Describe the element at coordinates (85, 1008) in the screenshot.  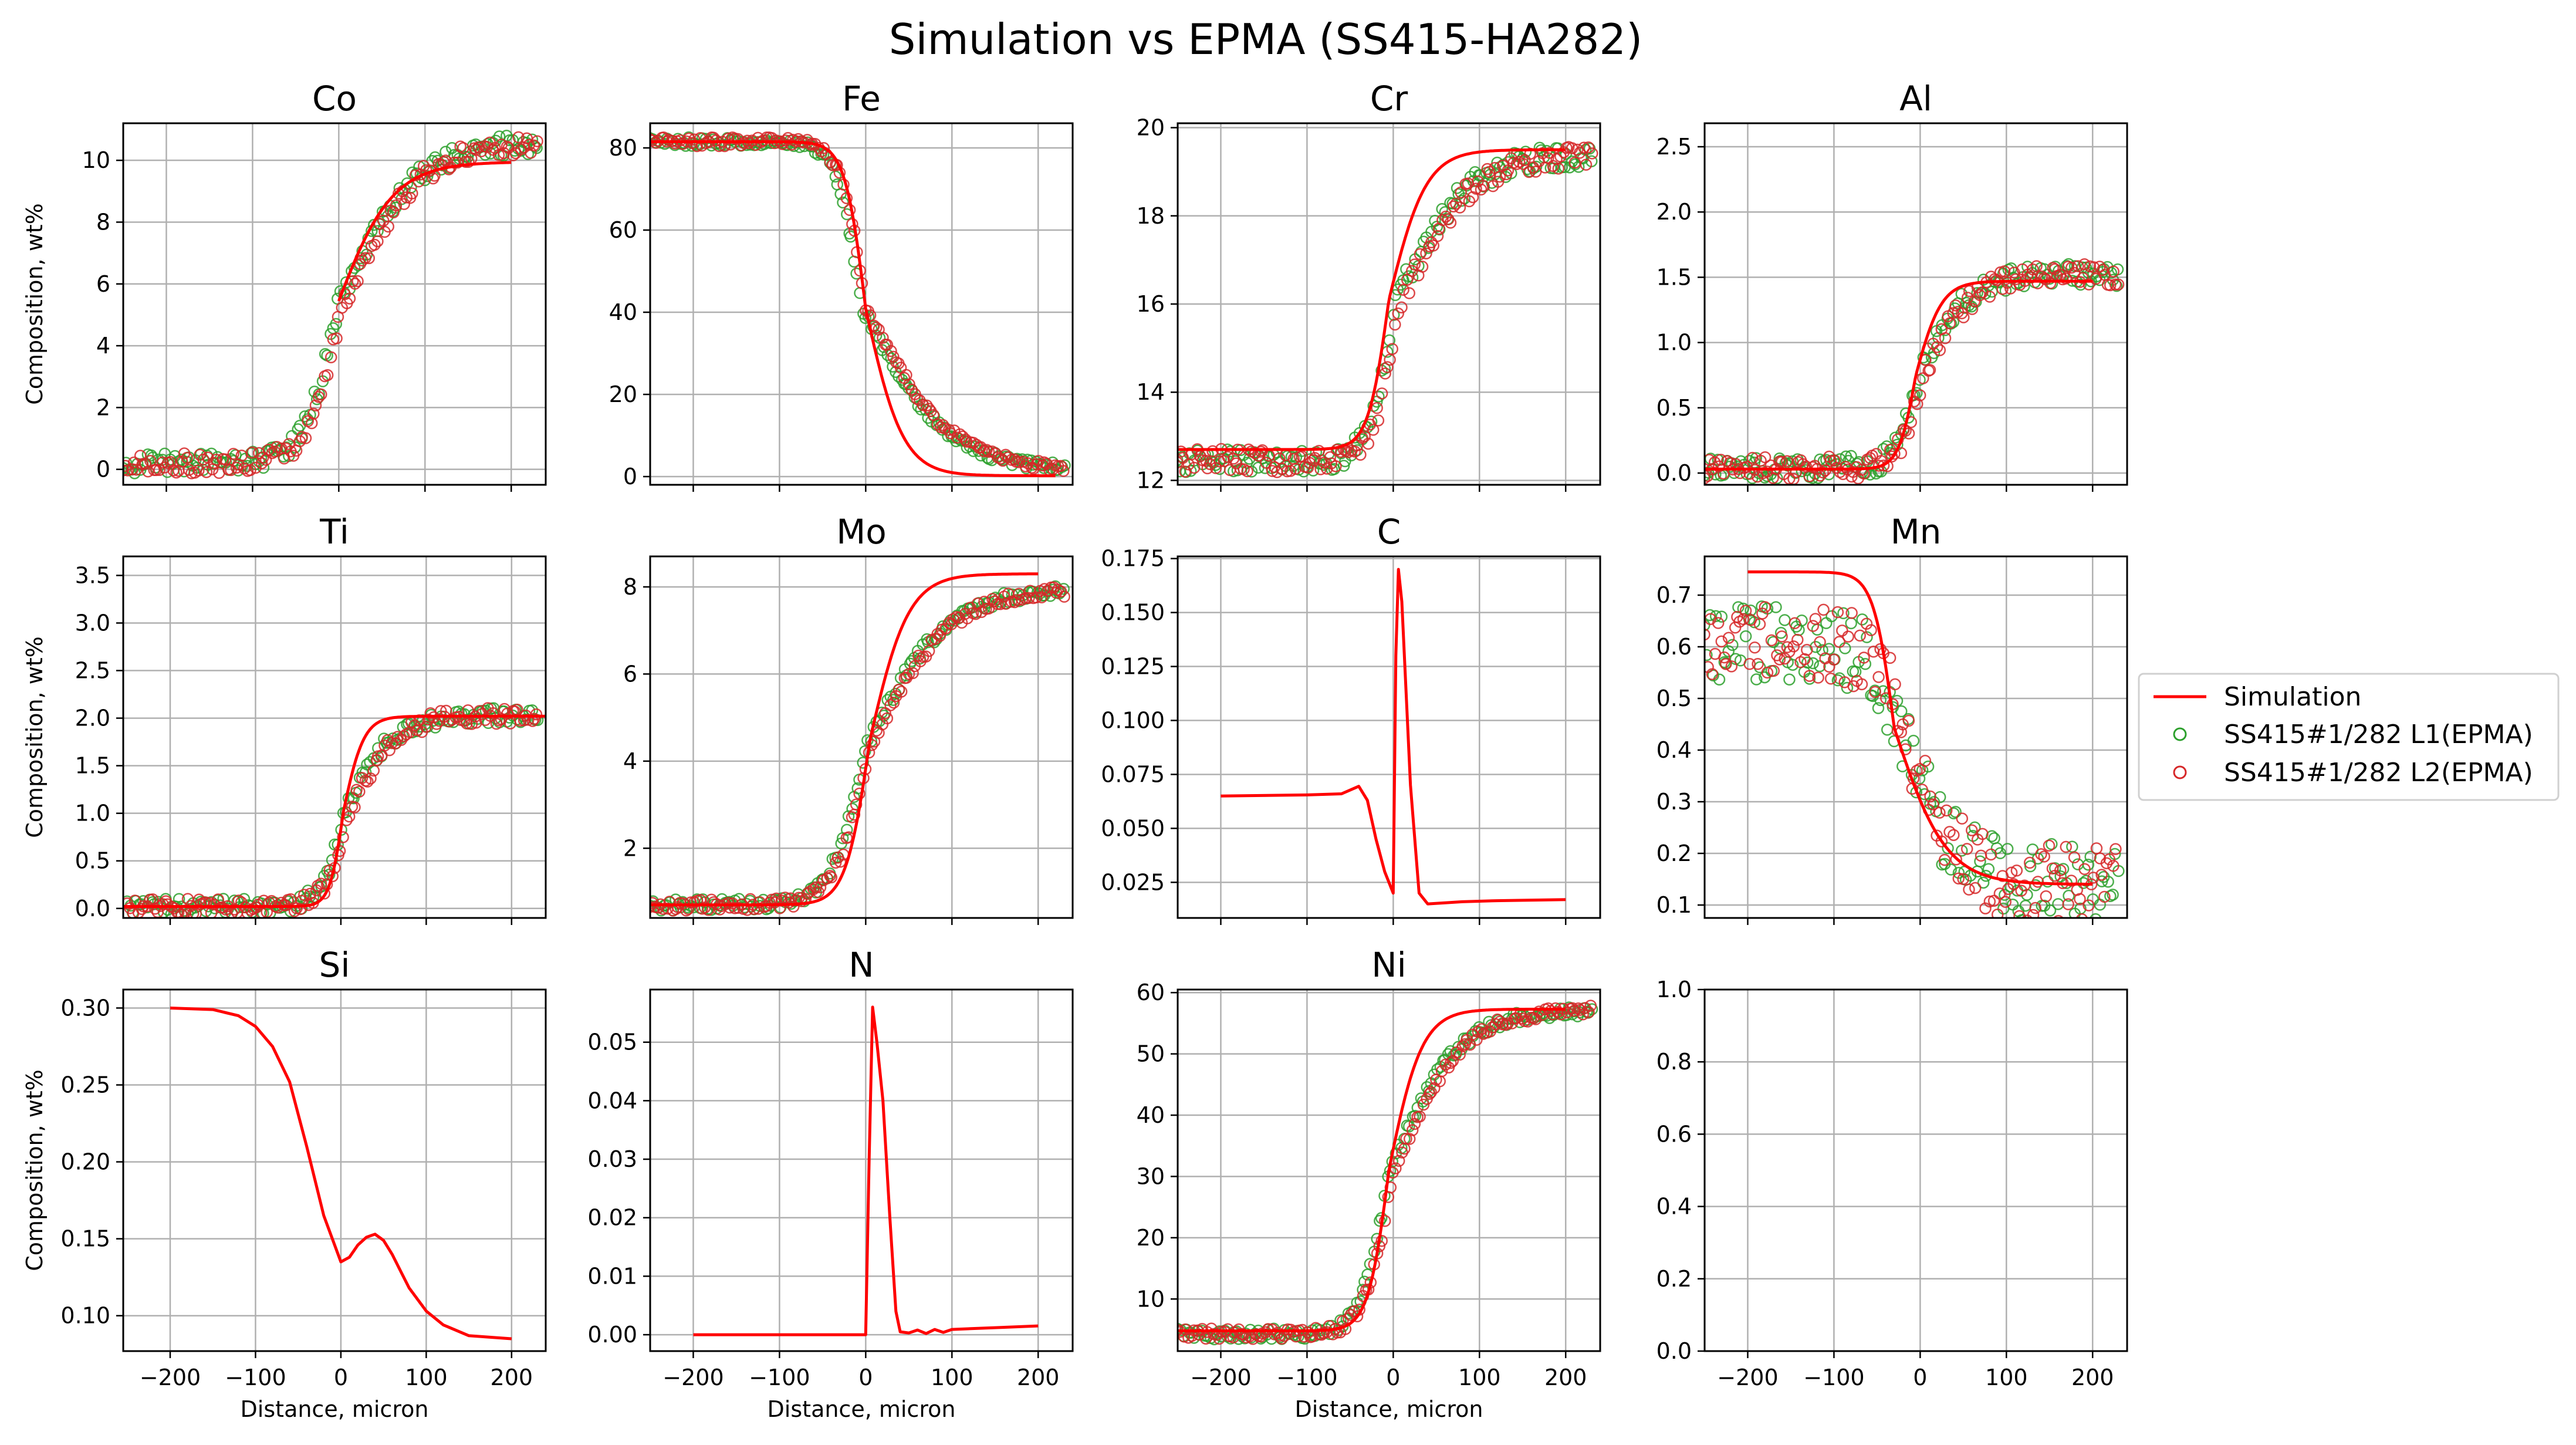
I see `panel-si-ytick-label: 0.30` at that location.